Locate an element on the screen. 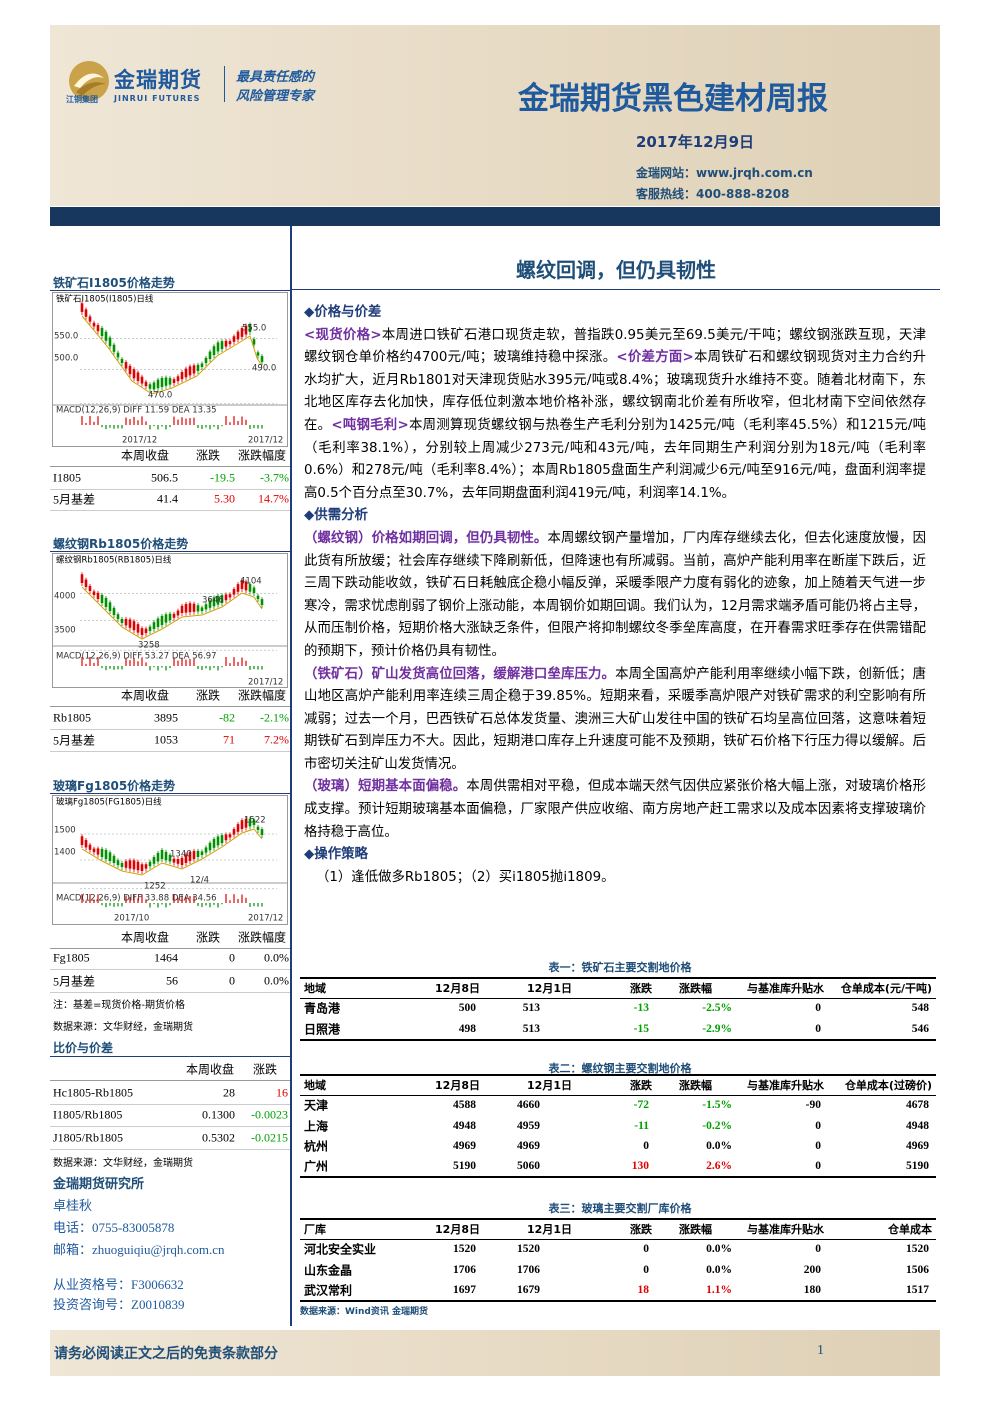 This screenshot has height=1403, width=992. logo-name: 金瑞期货 is located at coordinates (158, 80).